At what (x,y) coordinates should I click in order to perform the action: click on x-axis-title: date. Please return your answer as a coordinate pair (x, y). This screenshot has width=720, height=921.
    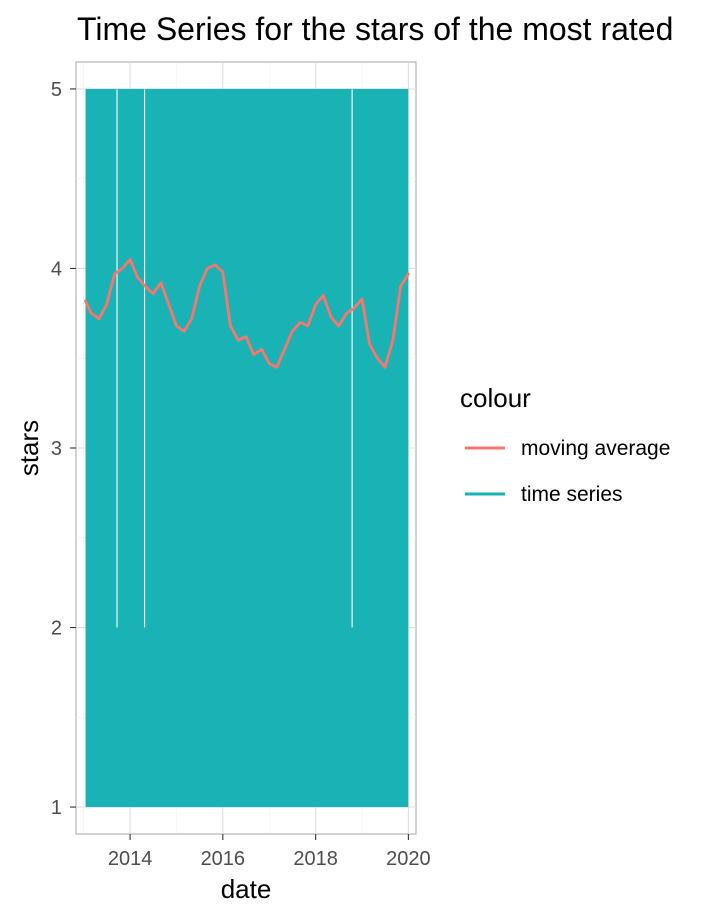
    Looking at the image, I should click on (246, 889).